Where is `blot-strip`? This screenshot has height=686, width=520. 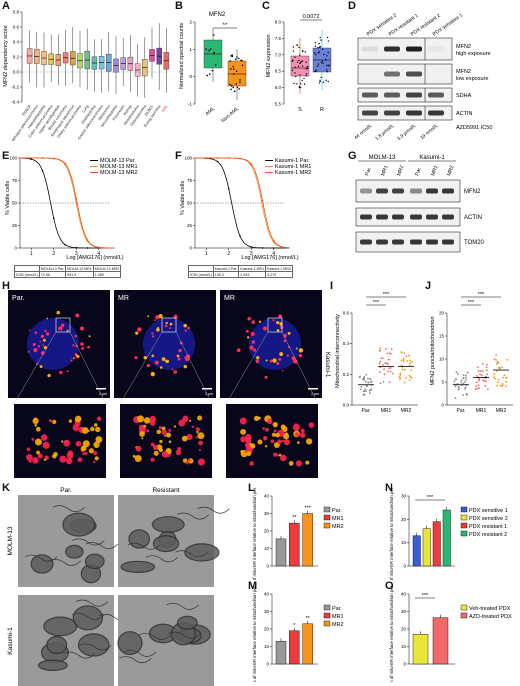
blot-strip is located at coordinates (408, 217).